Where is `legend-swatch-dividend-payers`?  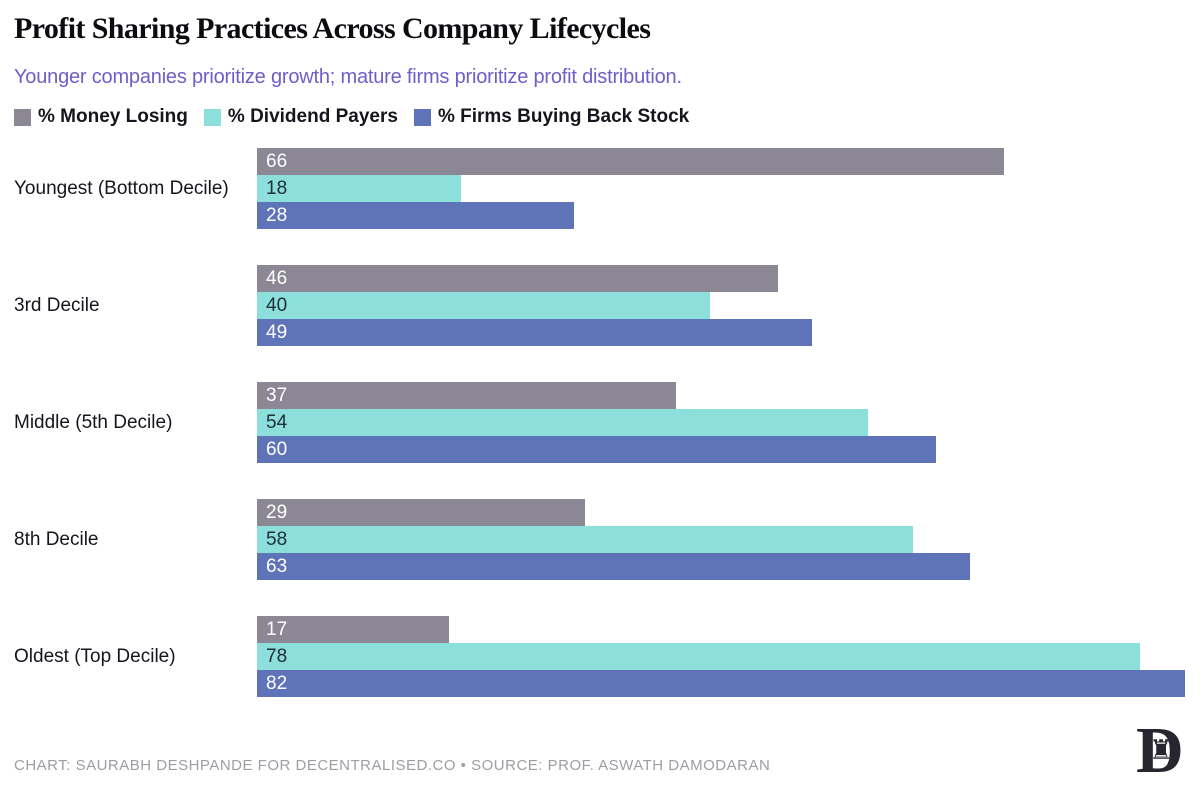 legend-swatch-dividend-payers is located at coordinates (212, 117).